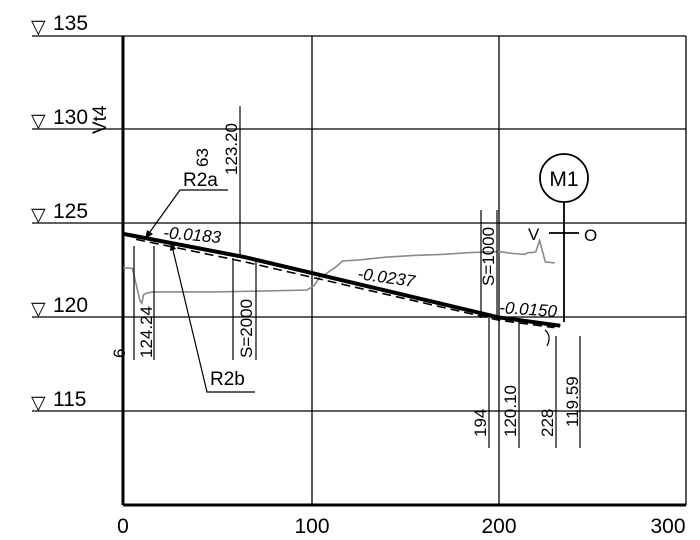 The height and width of the screenshot is (540, 700). I want to click on station-label-228: 228, so click(547, 423).